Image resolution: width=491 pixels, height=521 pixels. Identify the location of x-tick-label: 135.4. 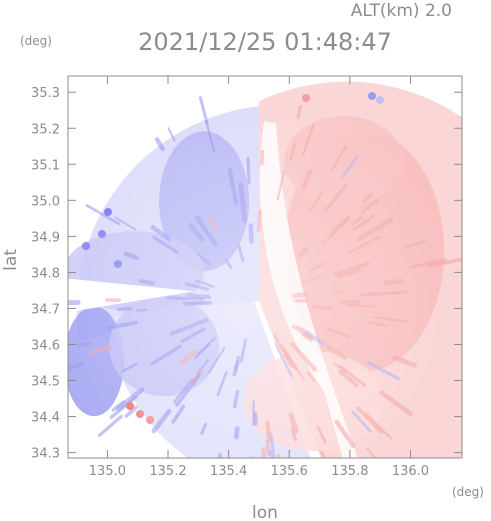
(228, 471).